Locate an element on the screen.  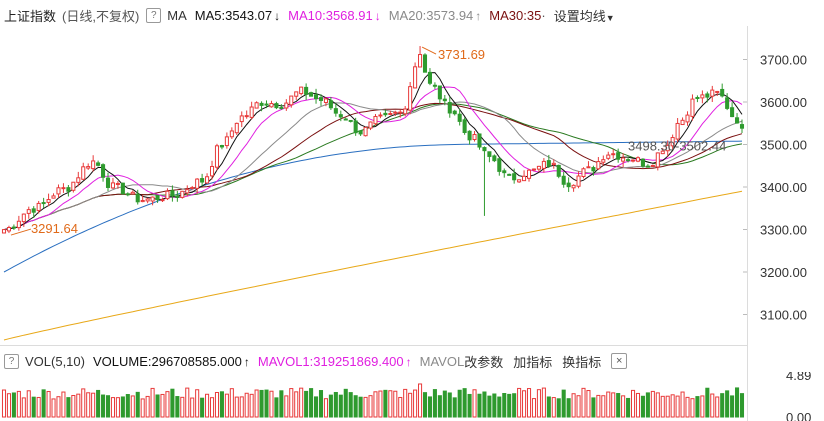
ma20-value: MA20:3573.94 ↑ is located at coordinates (435, 15).